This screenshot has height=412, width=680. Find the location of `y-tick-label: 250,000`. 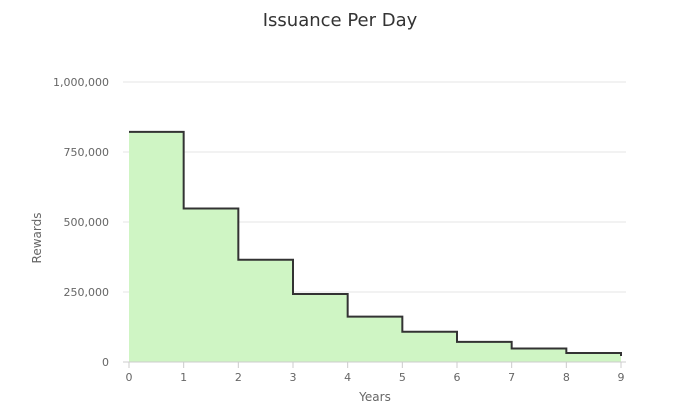

y-tick-label: 250,000 is located at coordinates (87, 292).